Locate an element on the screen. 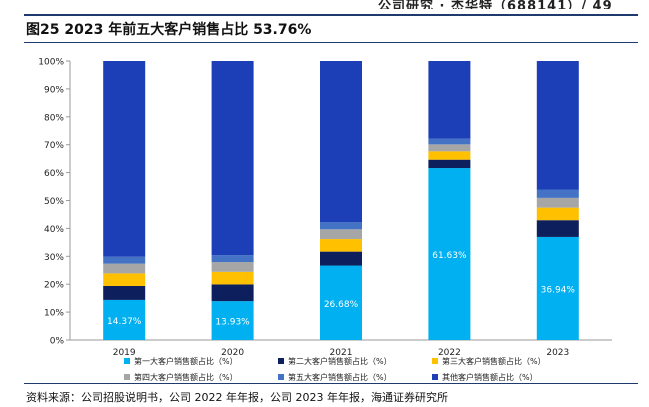 This screenshot has height=407, width=649. legend-label-4: 第四大客户销售额占比（%） is located at coordinates (186, 377).